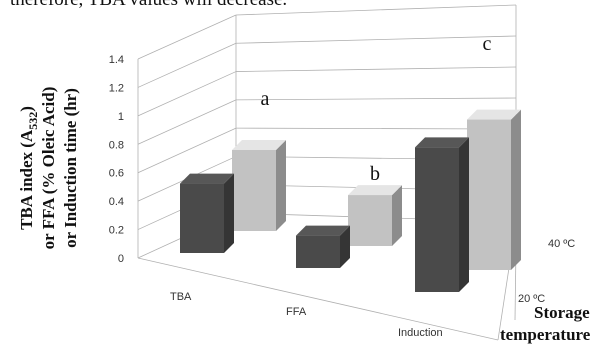 The height and width of the screenshot is (347, 611). Describe the element at coordinates (545, 334) in the screenshot. I see `depth-axis-title-line2: temperature` at that location.